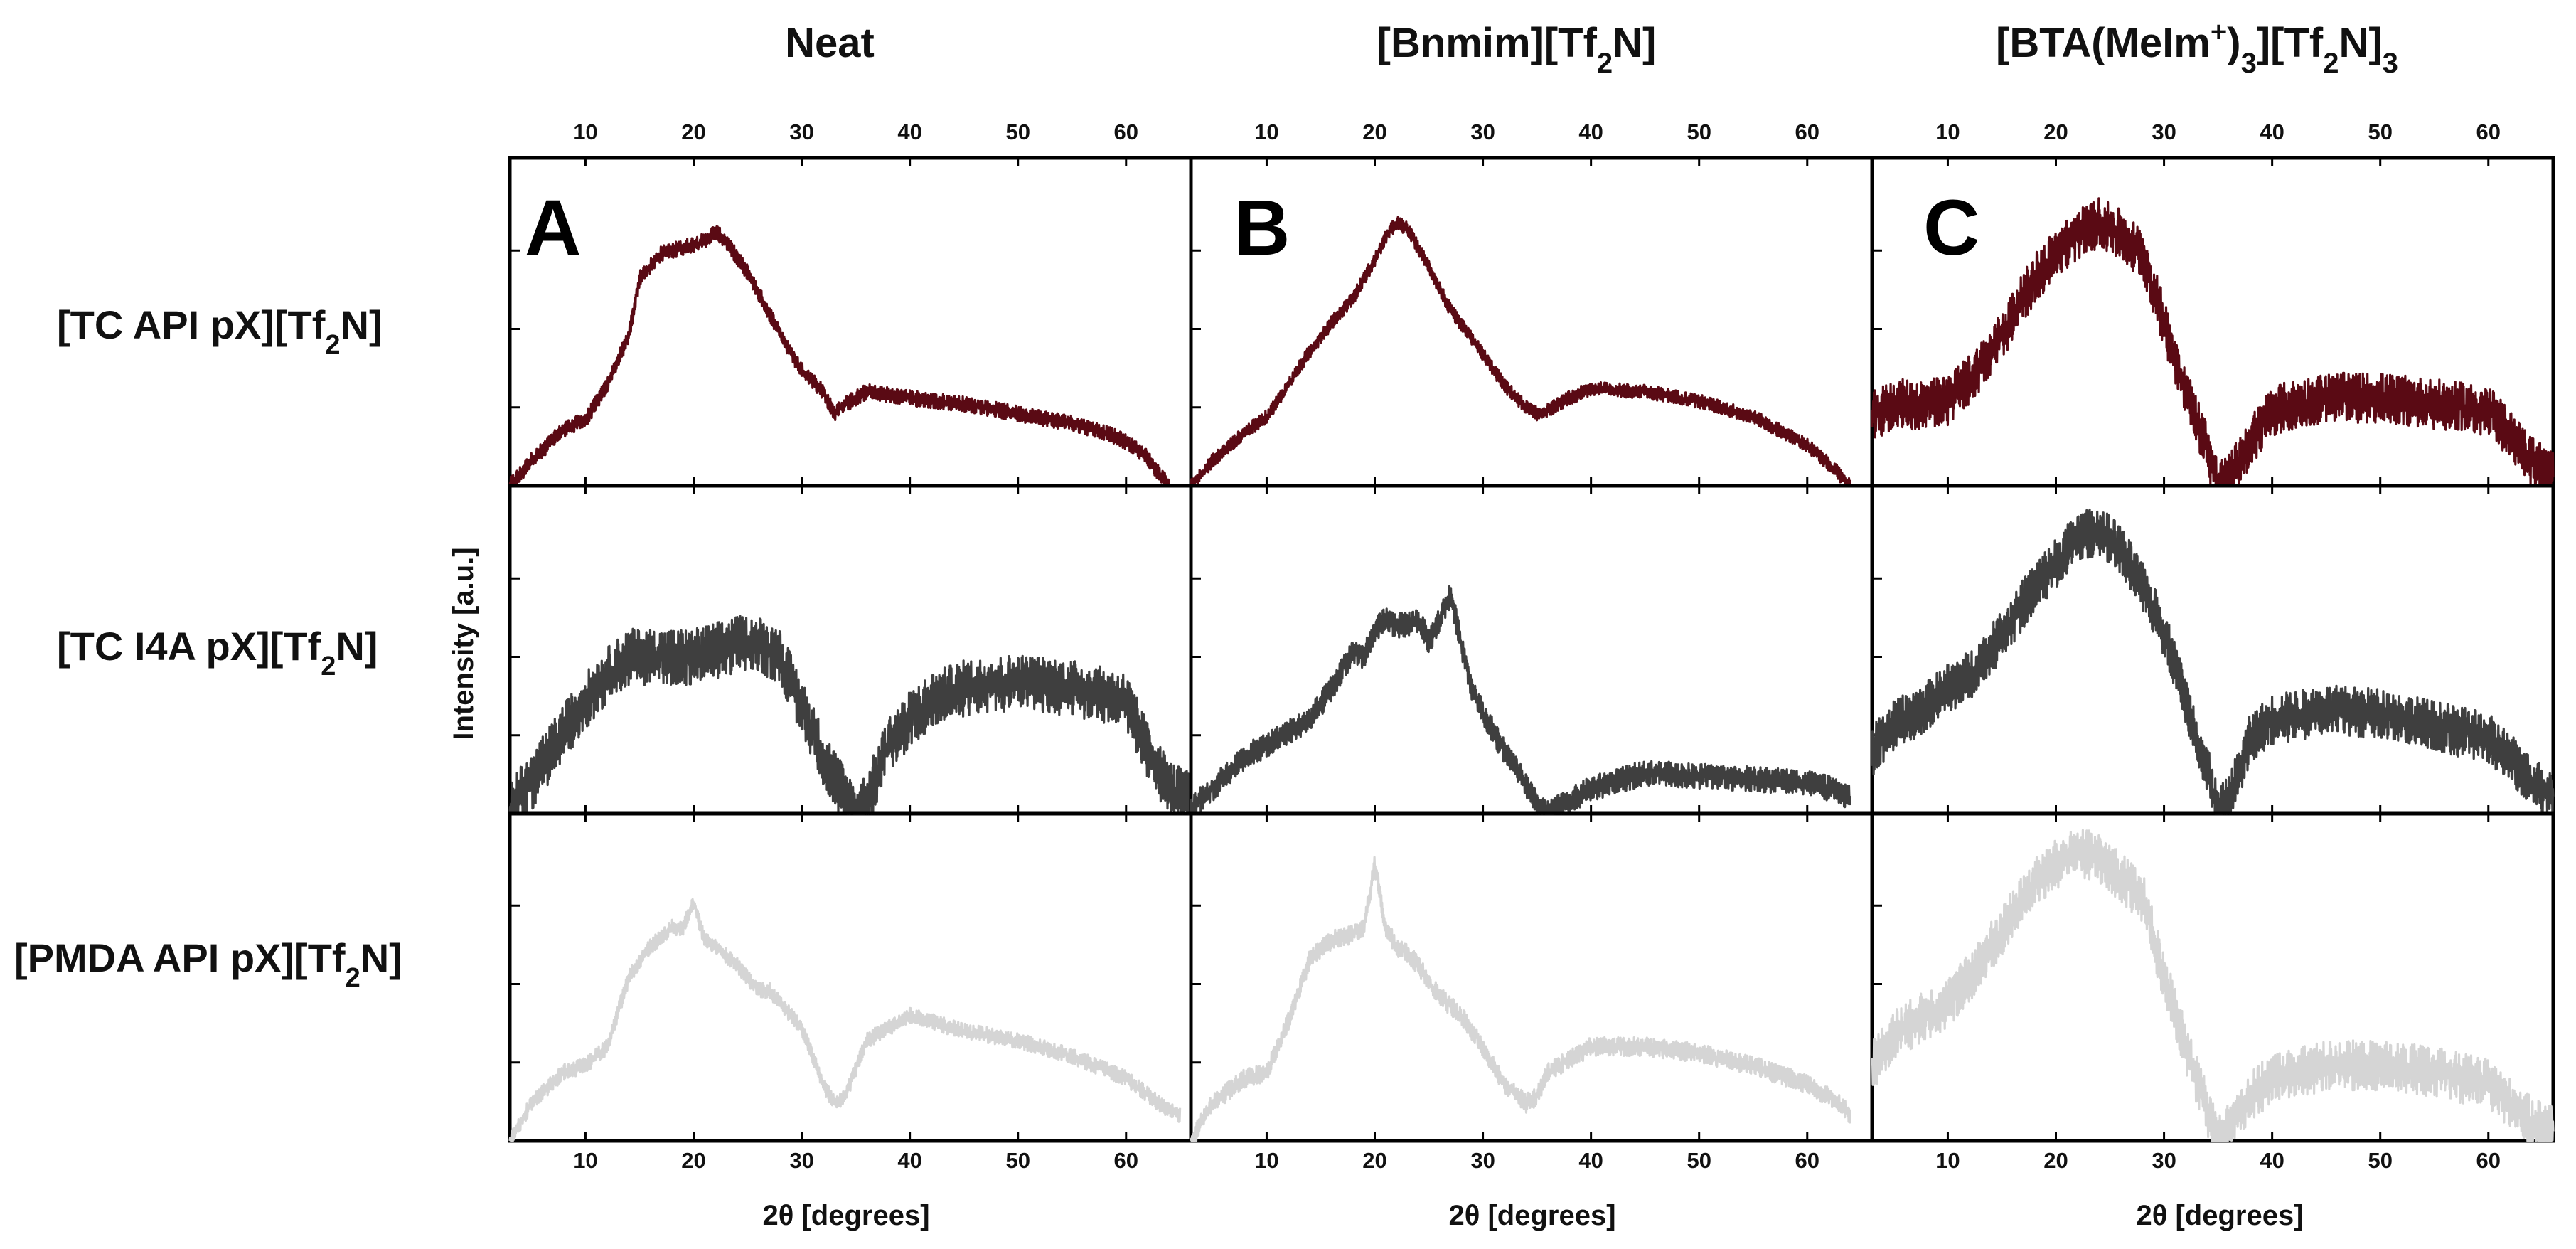 This screenshot has height=1249, width=2576. I want to click on row-label-tc-api: [TC API pX][Tf2N], so click(220, 331).